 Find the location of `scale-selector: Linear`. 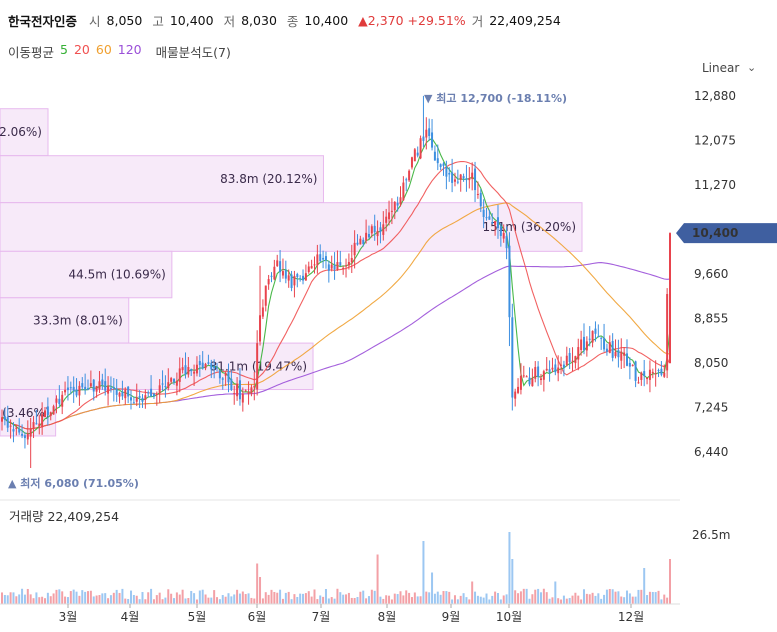

scale-selector: Linear is located at coordinates (721, 68).